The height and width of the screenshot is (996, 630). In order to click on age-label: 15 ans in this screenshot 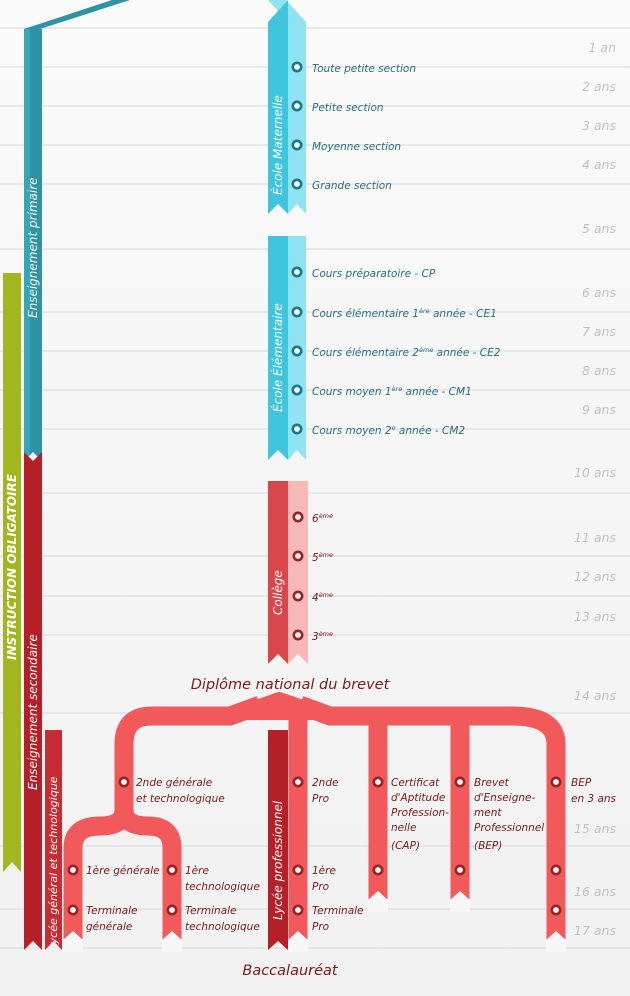, I will do `click(595, 828)`.